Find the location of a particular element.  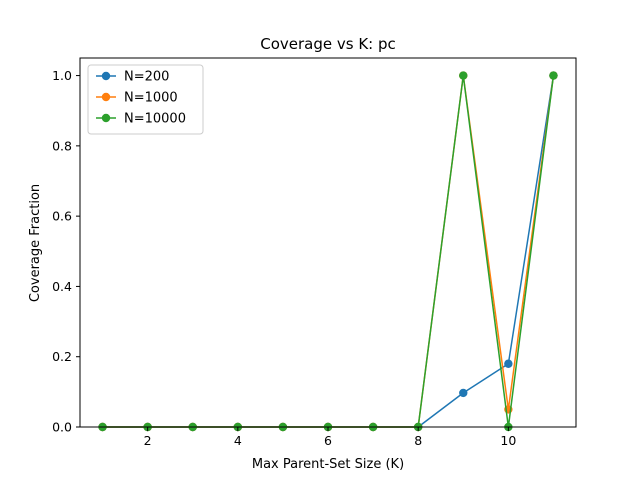

y-tick-label: 0.8 is located at coordinates (62, 145).